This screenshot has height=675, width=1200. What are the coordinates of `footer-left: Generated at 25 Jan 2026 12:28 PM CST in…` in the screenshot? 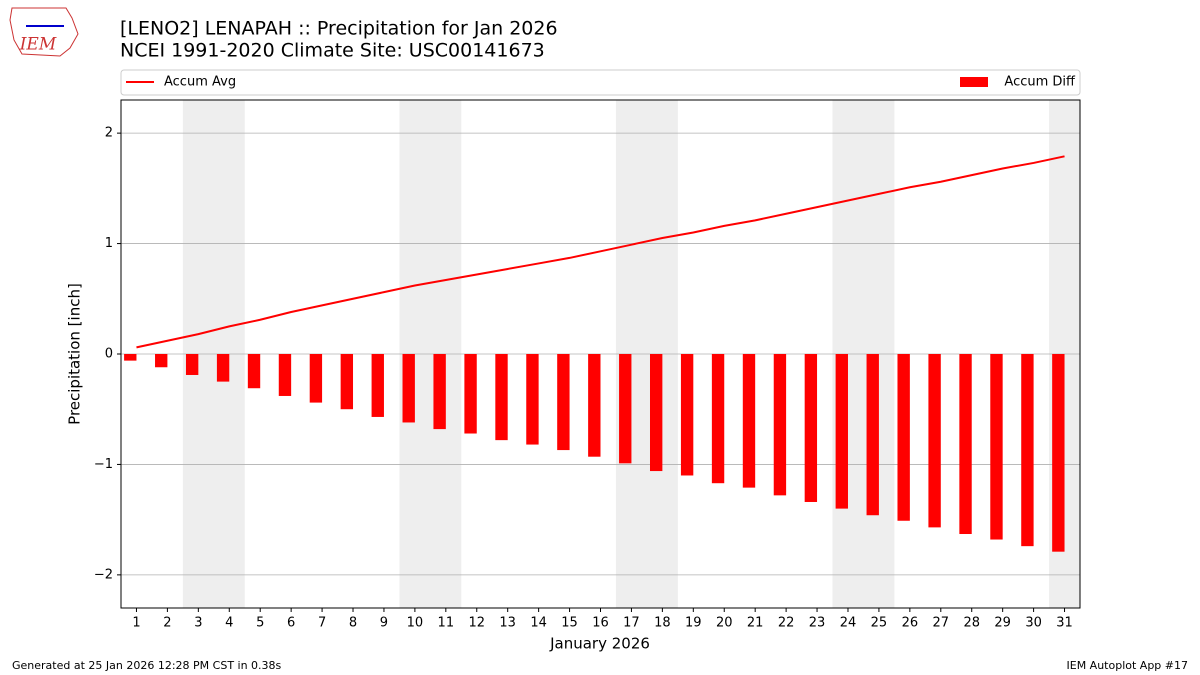 It's located at (147, 665).